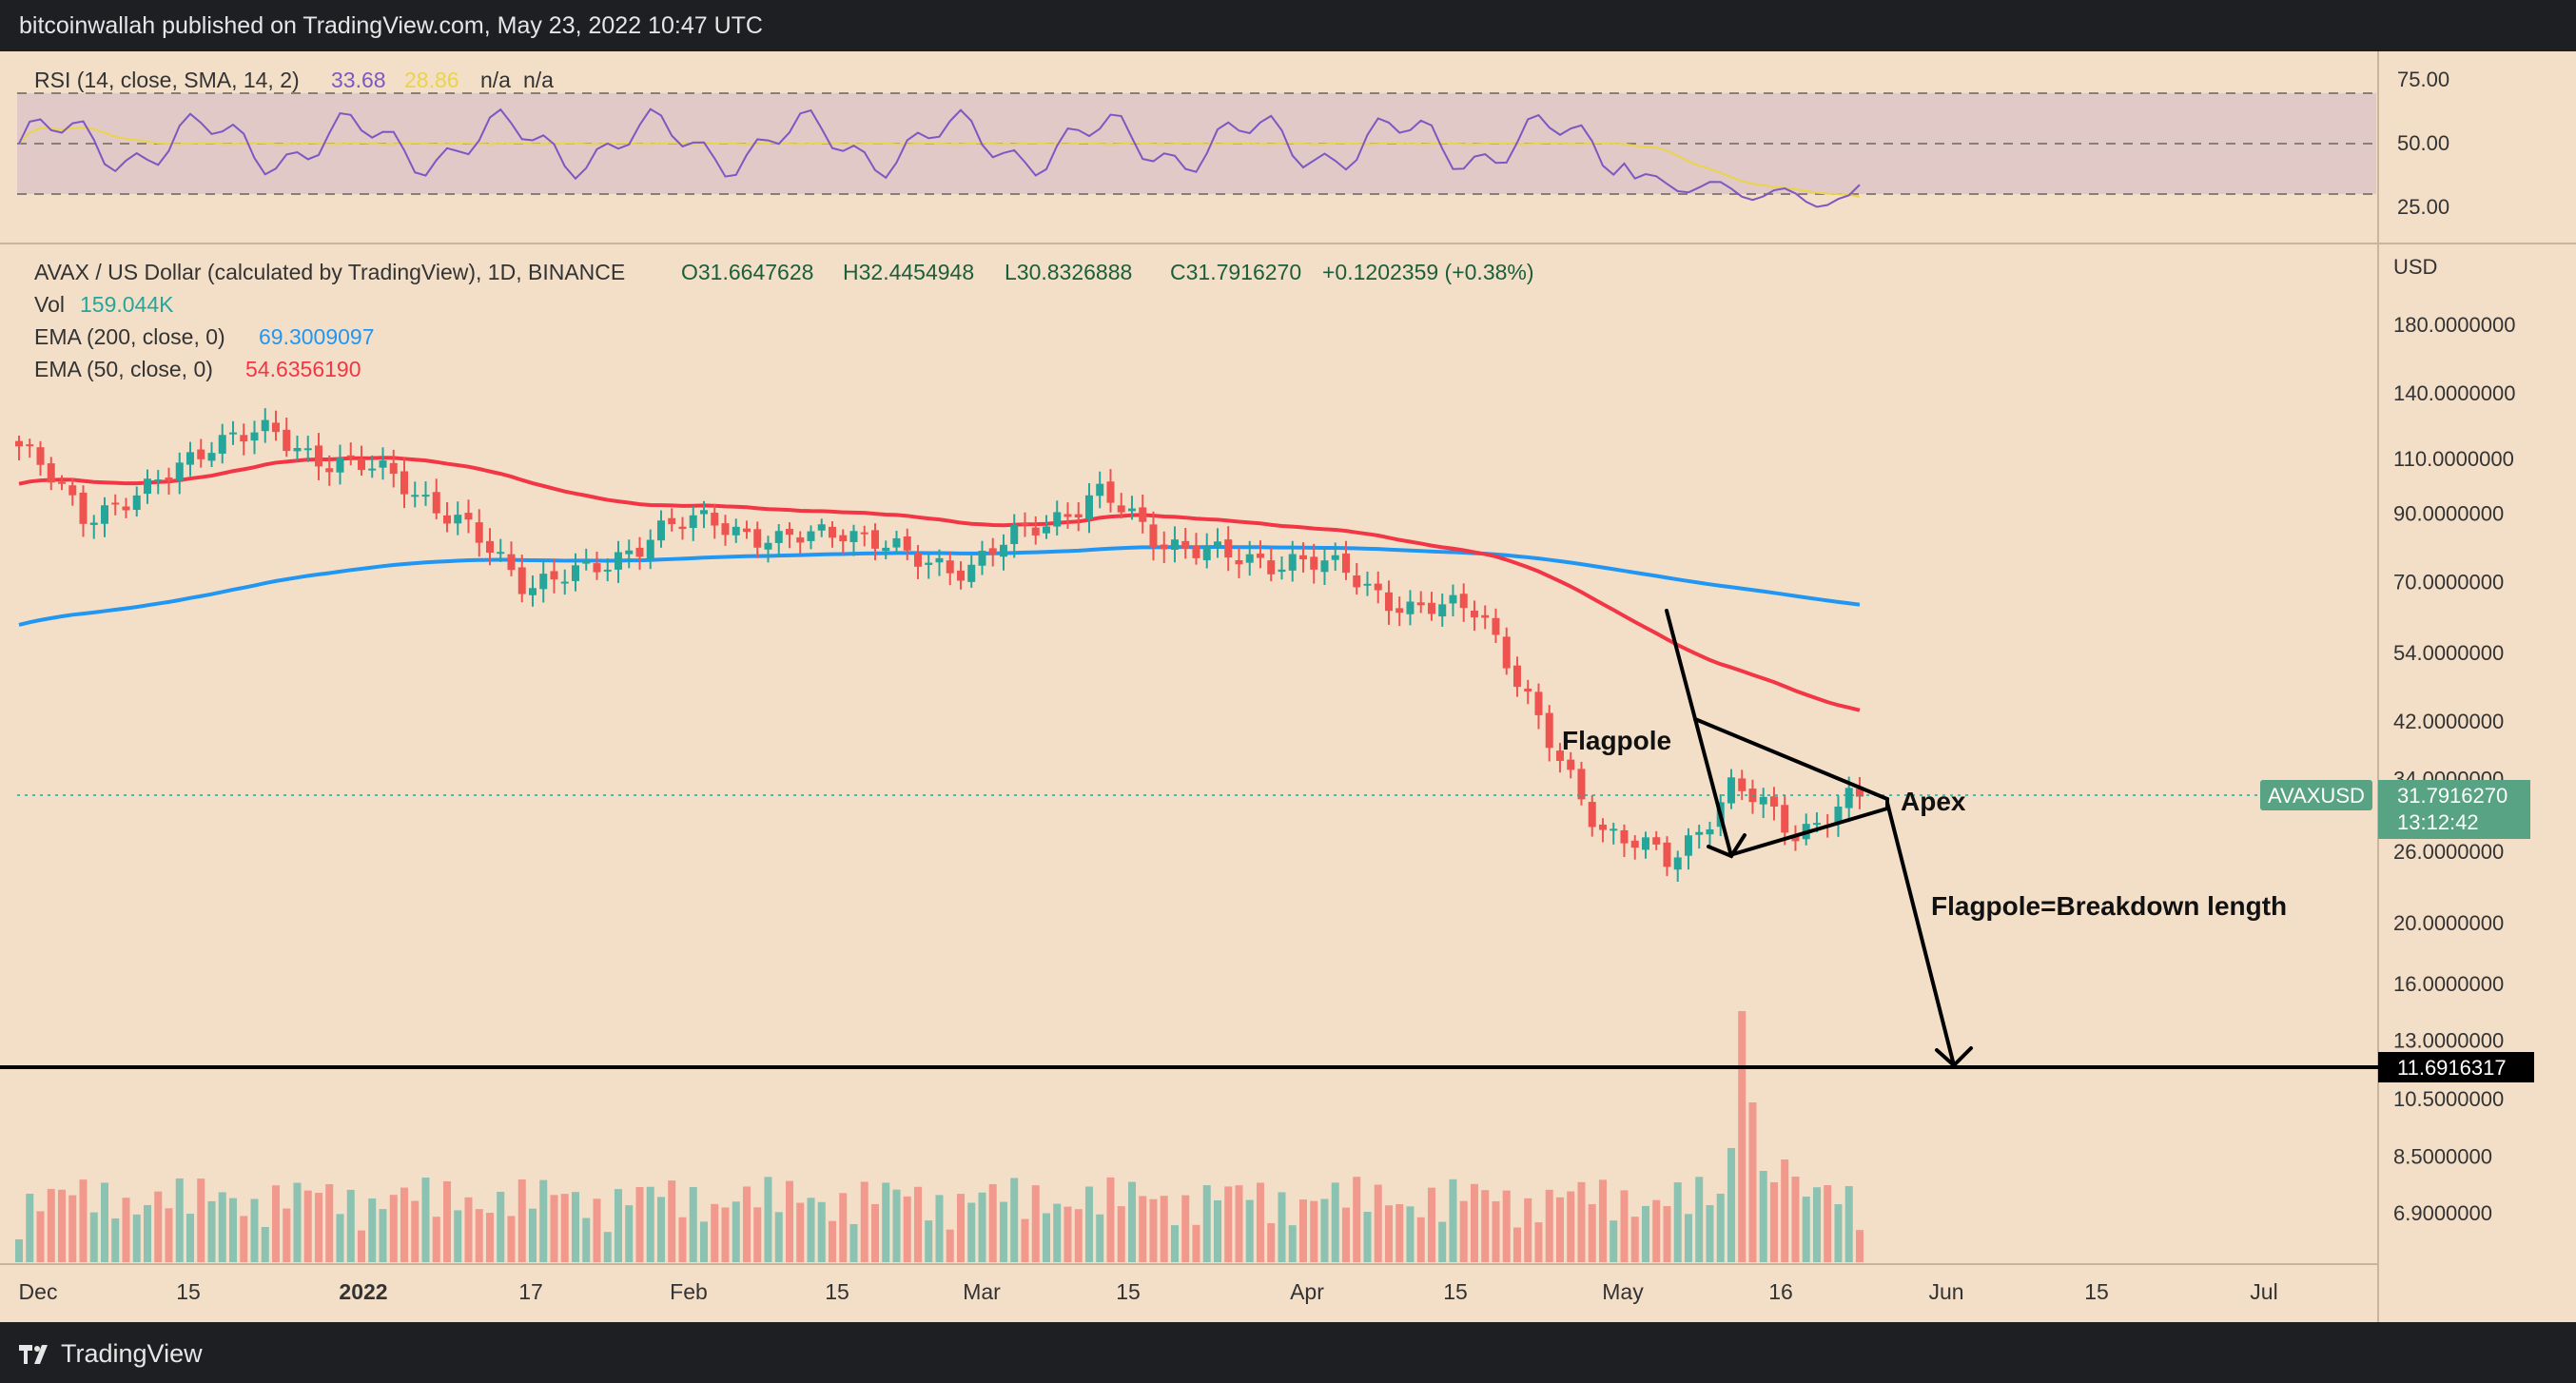 This screenshot has width=2576, height=1383. What do you see at coordinates (1727, 846) in the screenshot?
I see `flagpole-arrowhead` at bounding box center [1727, 846].